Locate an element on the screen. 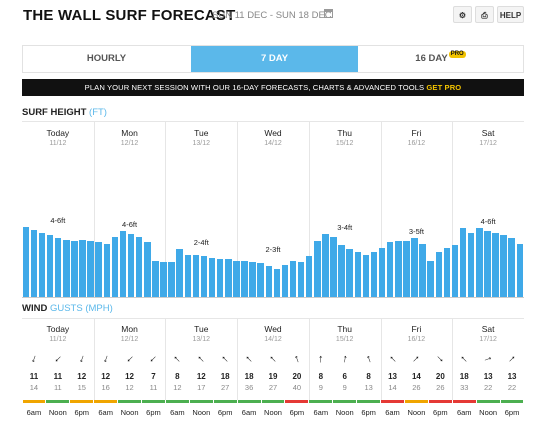 The width and height of the screenshot is (533, 427). tab-16-day: 16 DAY PRO is located at coordinates (440, 57).